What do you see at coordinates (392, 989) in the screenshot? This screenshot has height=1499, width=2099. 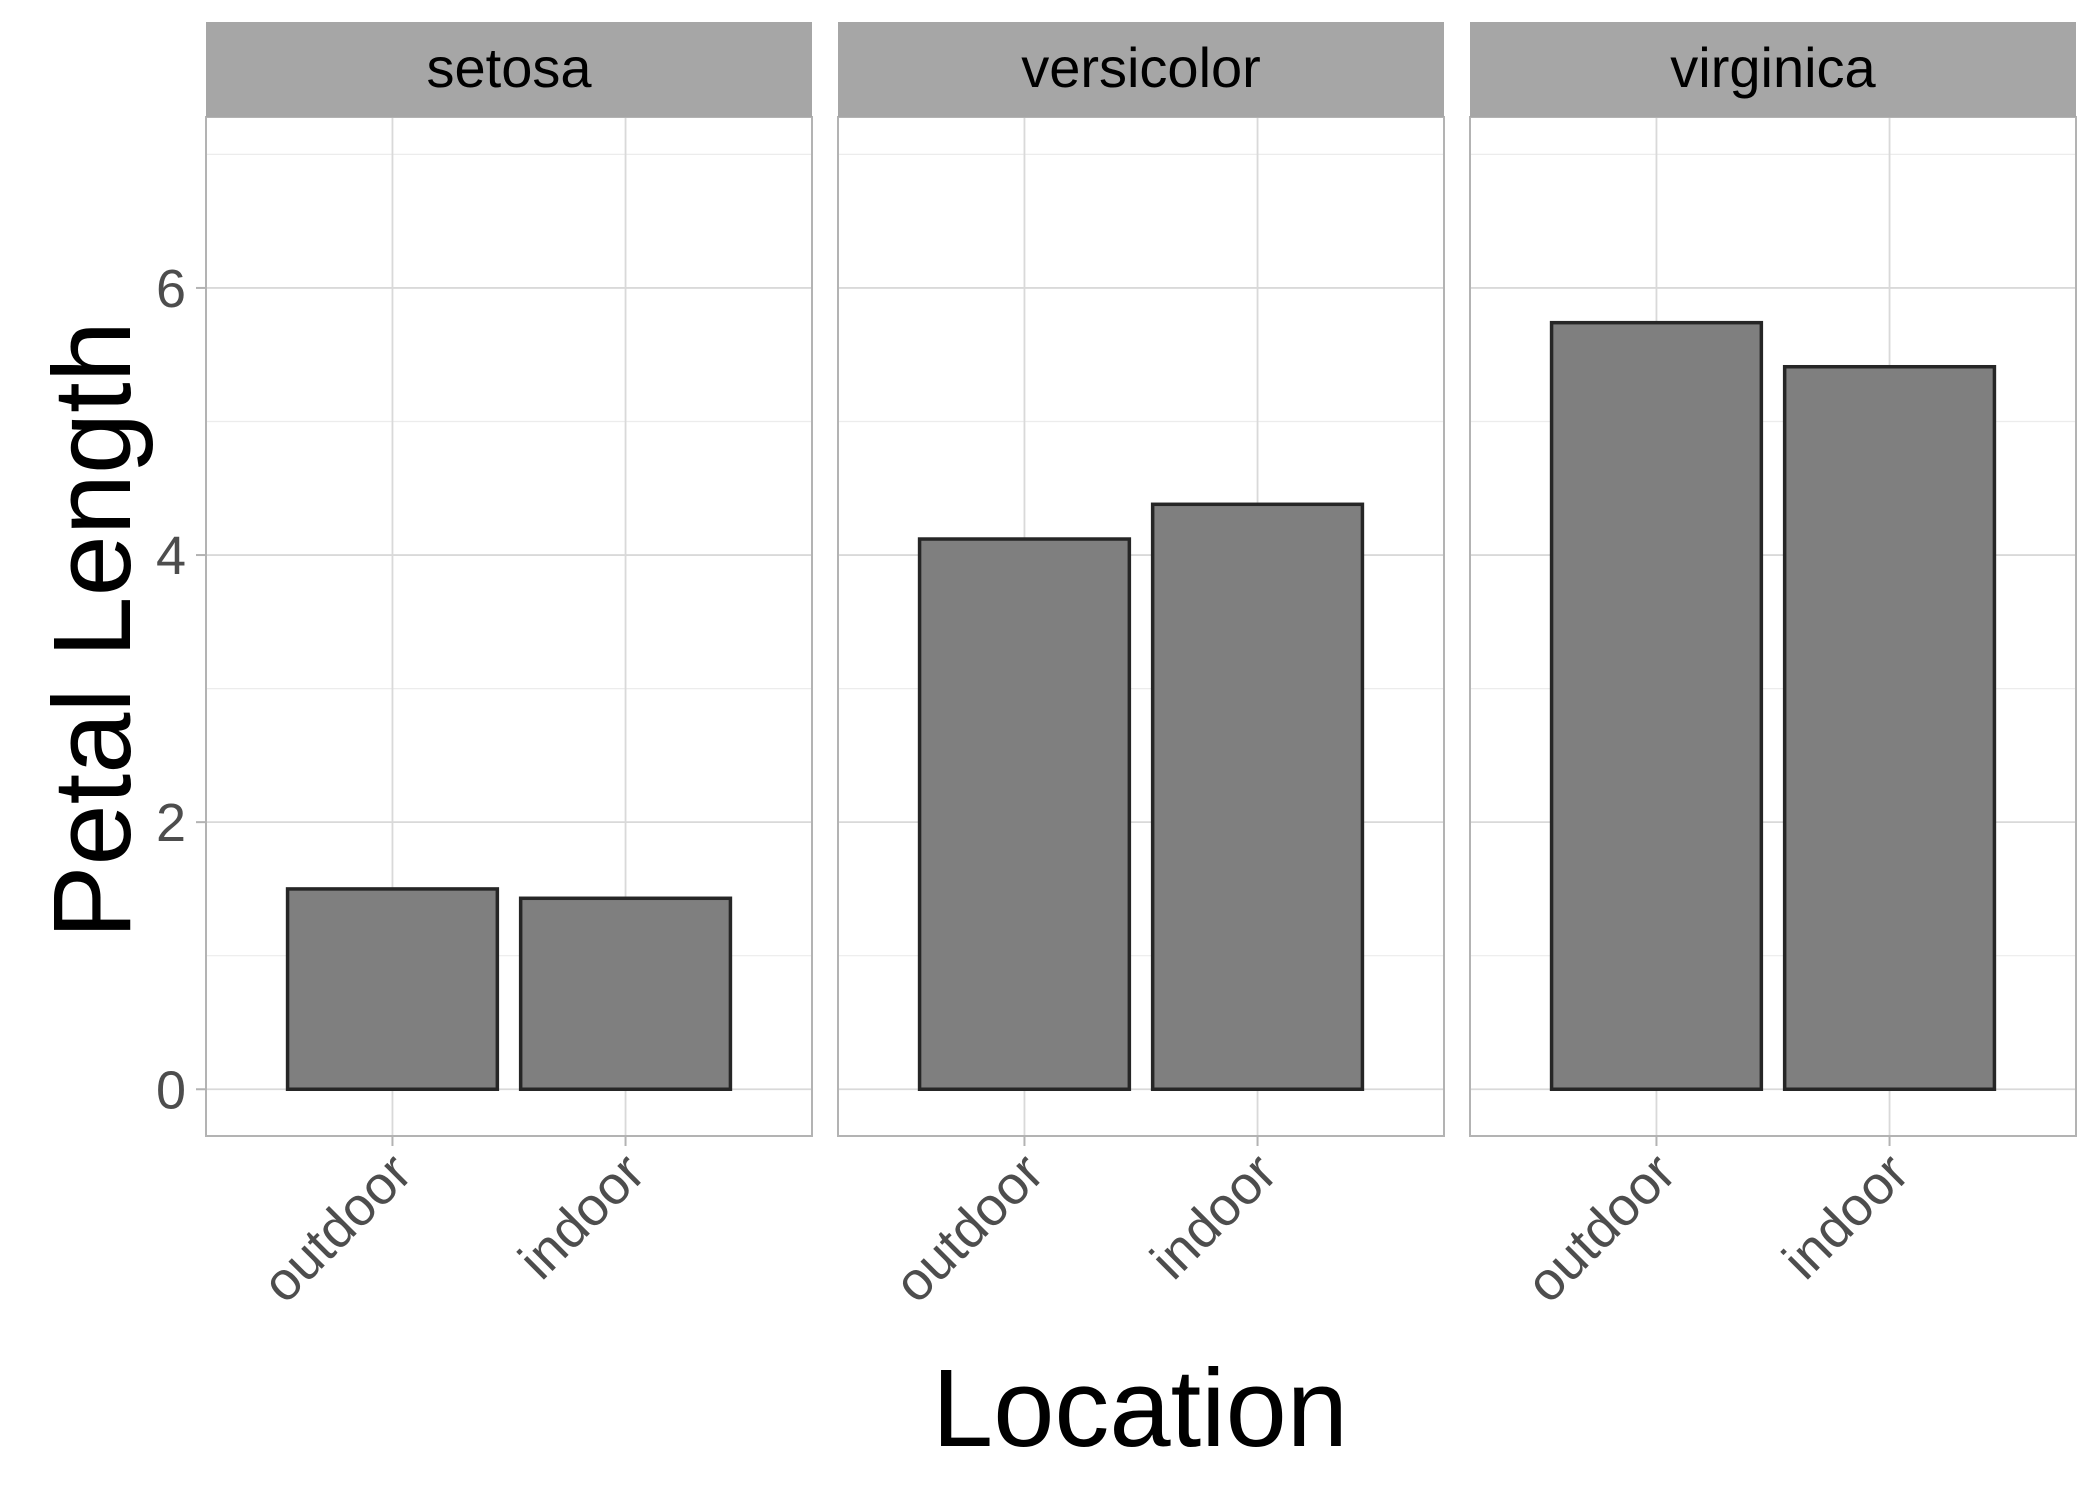 I see `bar-setosa-outdoor` at bounding box center [392, 989].